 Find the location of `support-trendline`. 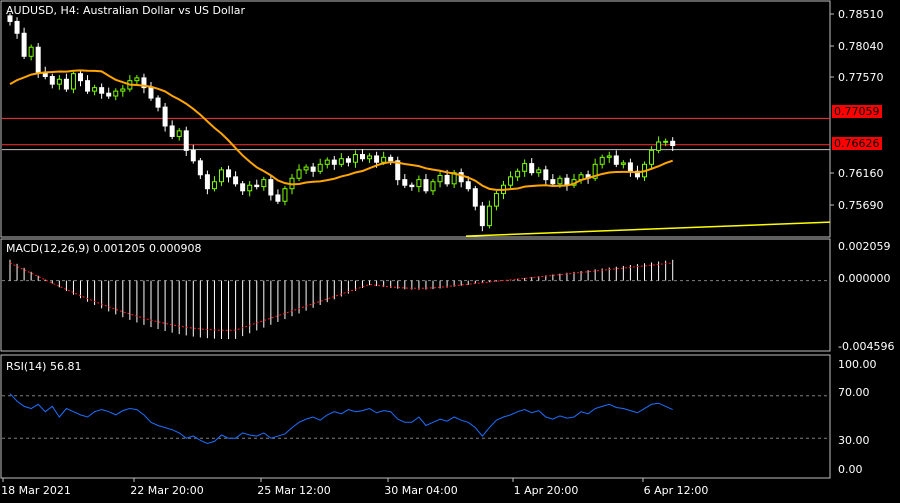

support-trendline is located at coordinates (648, 229).